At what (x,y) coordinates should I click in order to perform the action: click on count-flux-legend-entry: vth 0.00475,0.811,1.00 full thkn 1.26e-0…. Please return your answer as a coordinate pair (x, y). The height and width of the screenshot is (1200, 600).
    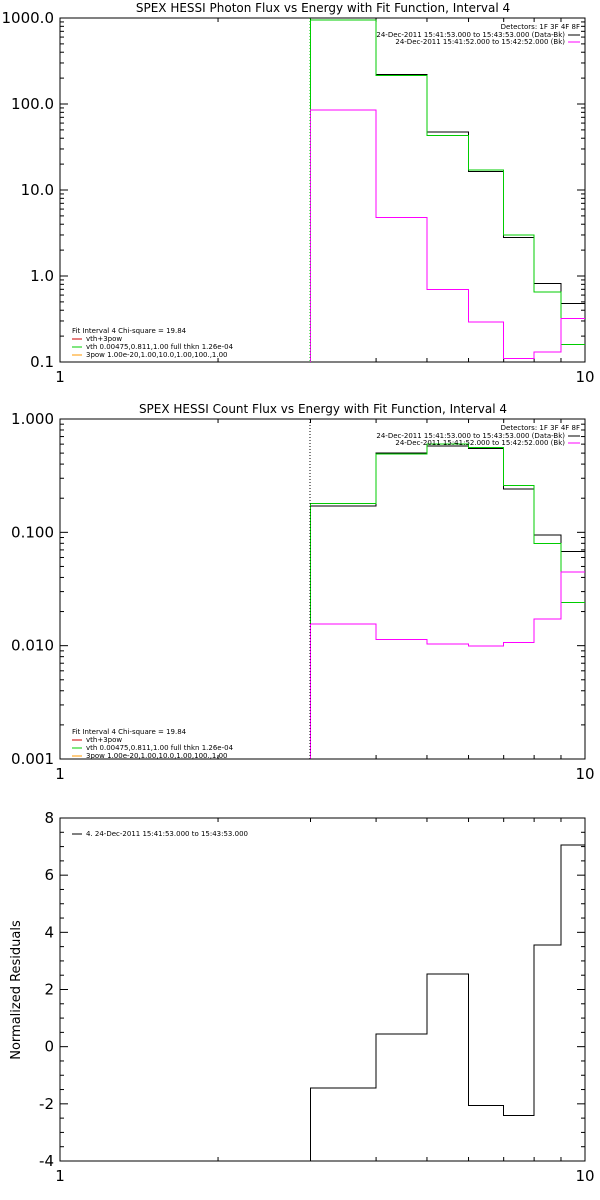
    Looking at the image, I should click on (160, 748).